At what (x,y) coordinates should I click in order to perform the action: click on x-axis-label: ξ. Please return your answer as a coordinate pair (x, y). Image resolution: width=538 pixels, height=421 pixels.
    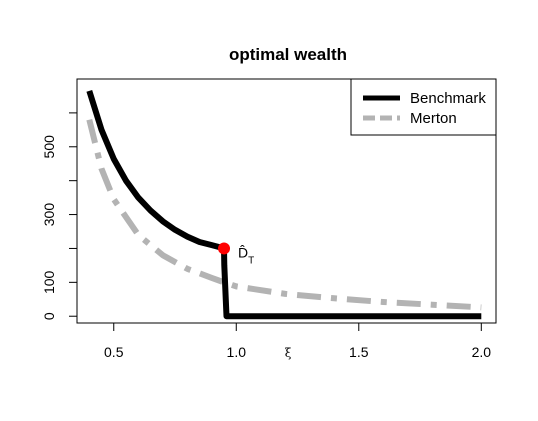
    Looking at the image, I should click on (288, 353).